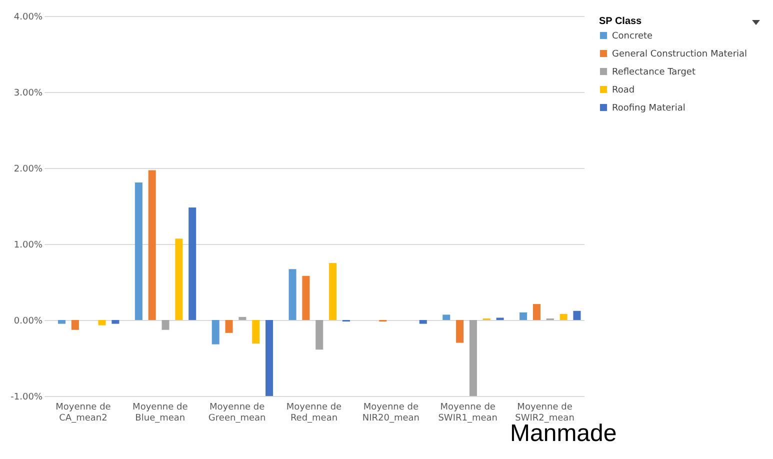  Describe the element at coordinates (26, 397) in the screenshot. I see `y-tick-label: -1.00%` at that location.